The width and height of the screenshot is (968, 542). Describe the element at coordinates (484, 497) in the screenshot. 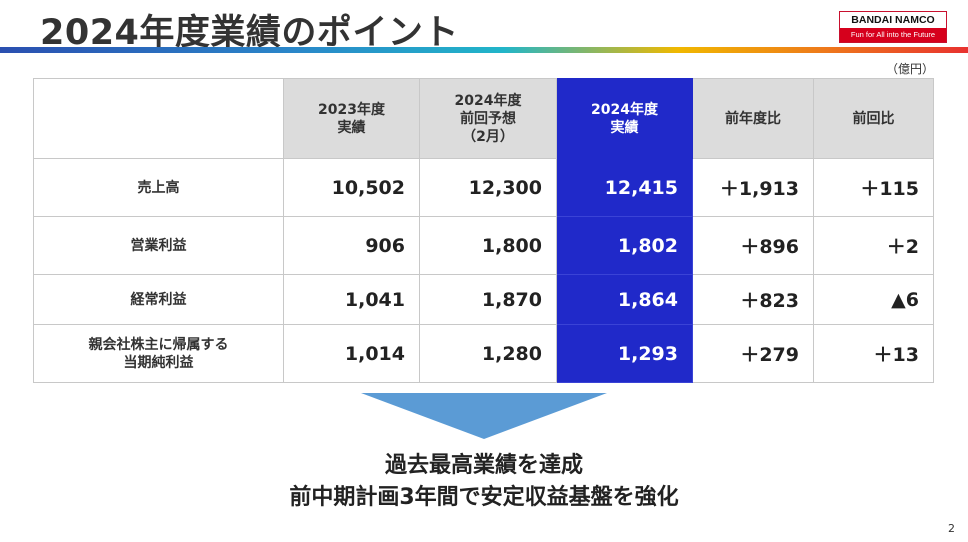

I see `conclusion-line-2: 前中期計画3年間で安定収益基盤を強化` at that location.